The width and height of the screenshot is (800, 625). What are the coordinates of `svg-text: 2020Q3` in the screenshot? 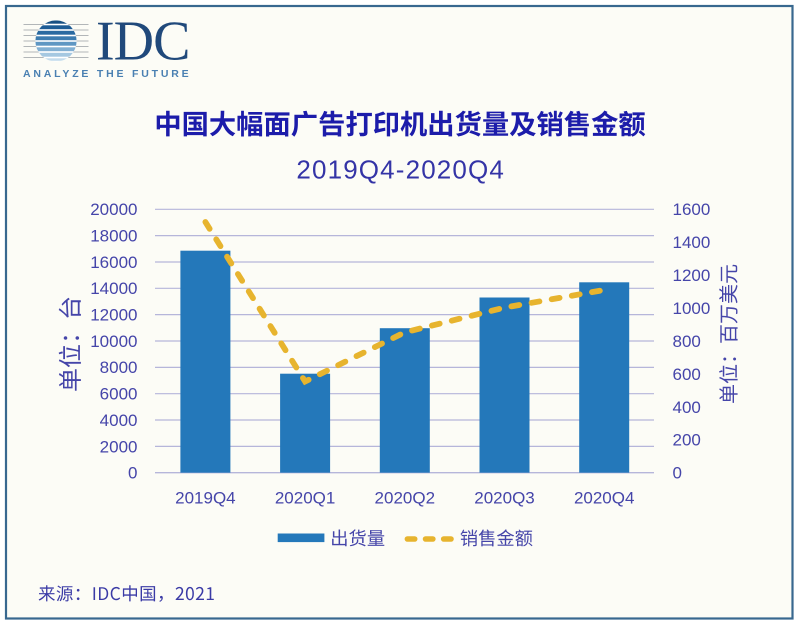 It's located at (504, 497).